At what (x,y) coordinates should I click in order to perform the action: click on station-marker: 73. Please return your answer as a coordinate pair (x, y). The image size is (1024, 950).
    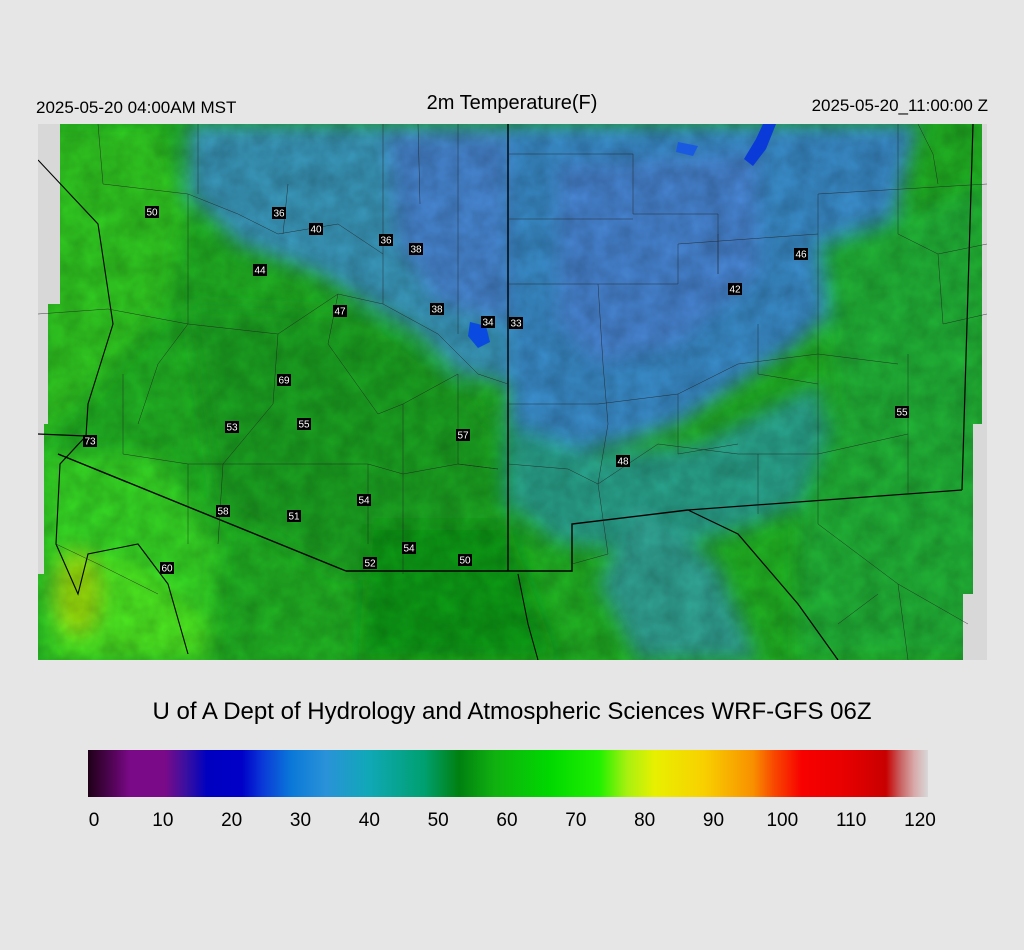
    Looking at the image, I should click on (90, 441).